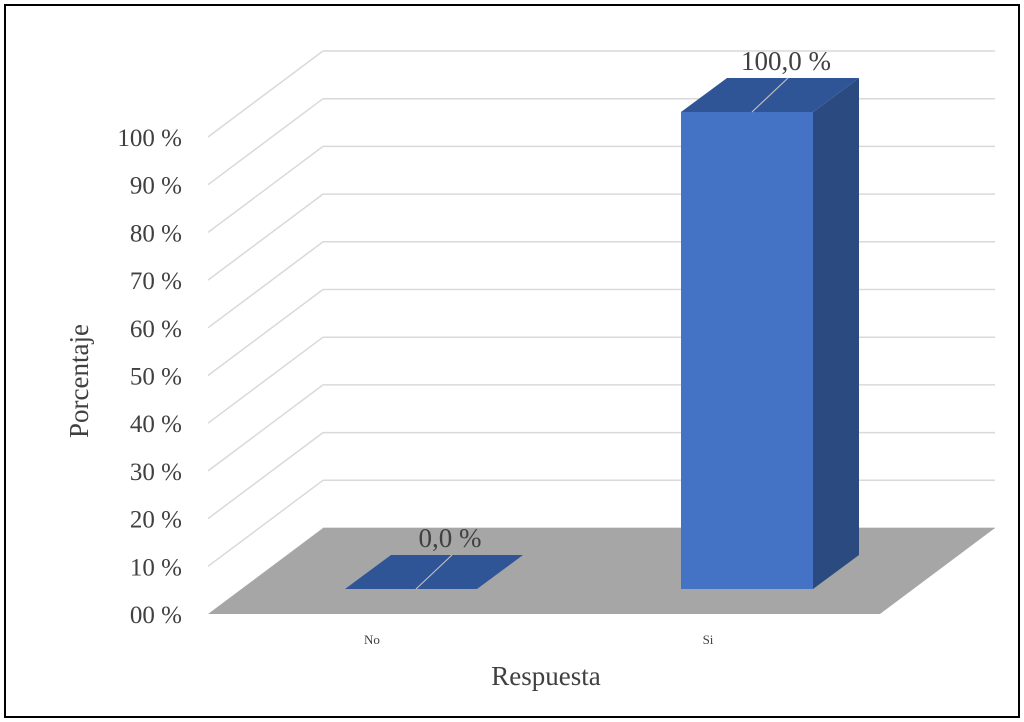 The image size is (1024, 722). I want to click on x-axis-title: Respuesta, so click(545, 676).